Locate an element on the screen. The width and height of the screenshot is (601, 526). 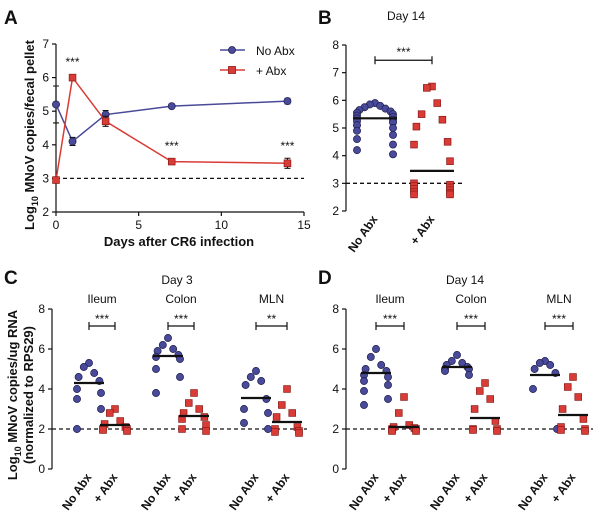
panel-b-scatter: Day 14 2 3 4 5 6 7 8 No Abx + Abx *** is located at coordinates (398, 132).